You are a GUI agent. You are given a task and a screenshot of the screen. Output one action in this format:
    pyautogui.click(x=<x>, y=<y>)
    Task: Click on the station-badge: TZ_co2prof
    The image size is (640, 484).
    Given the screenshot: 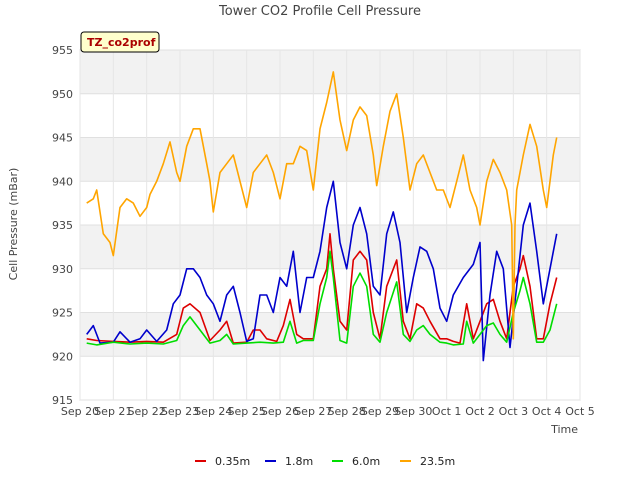 What is the action you would take?
    pyautogui.click(x=120, y=42)
    